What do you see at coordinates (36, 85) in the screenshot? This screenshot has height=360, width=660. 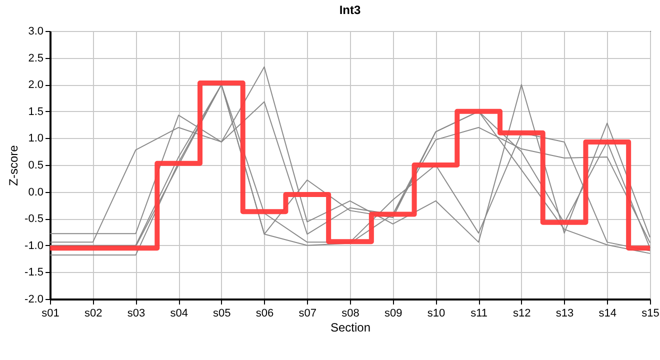 I see `y-tick-label: 2.0` at bounding box center [36, 85].